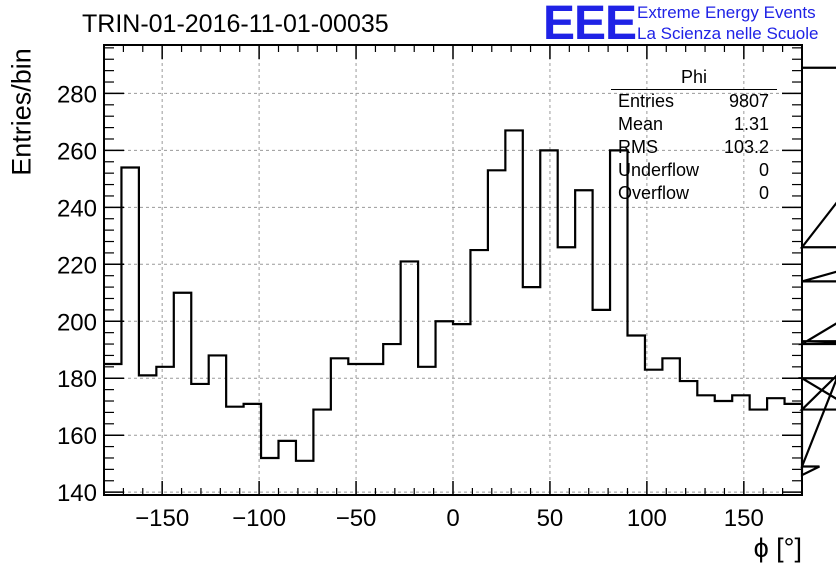  I want to click on stats-label: Entries, so click(646, 101).